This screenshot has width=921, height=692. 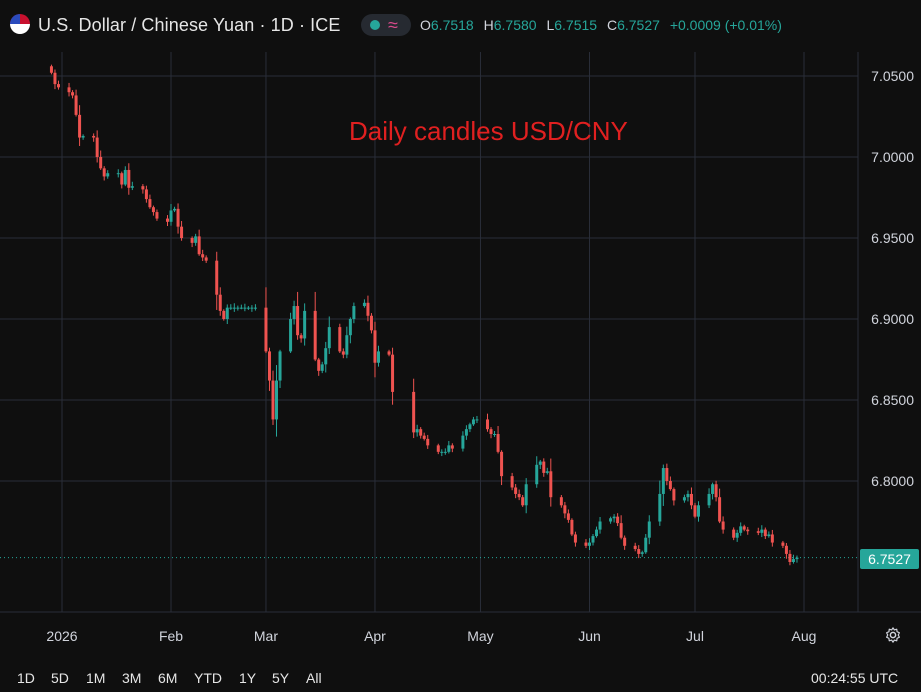 I want to click on range-1y-button: 1Y, so click(x=248, y=678).